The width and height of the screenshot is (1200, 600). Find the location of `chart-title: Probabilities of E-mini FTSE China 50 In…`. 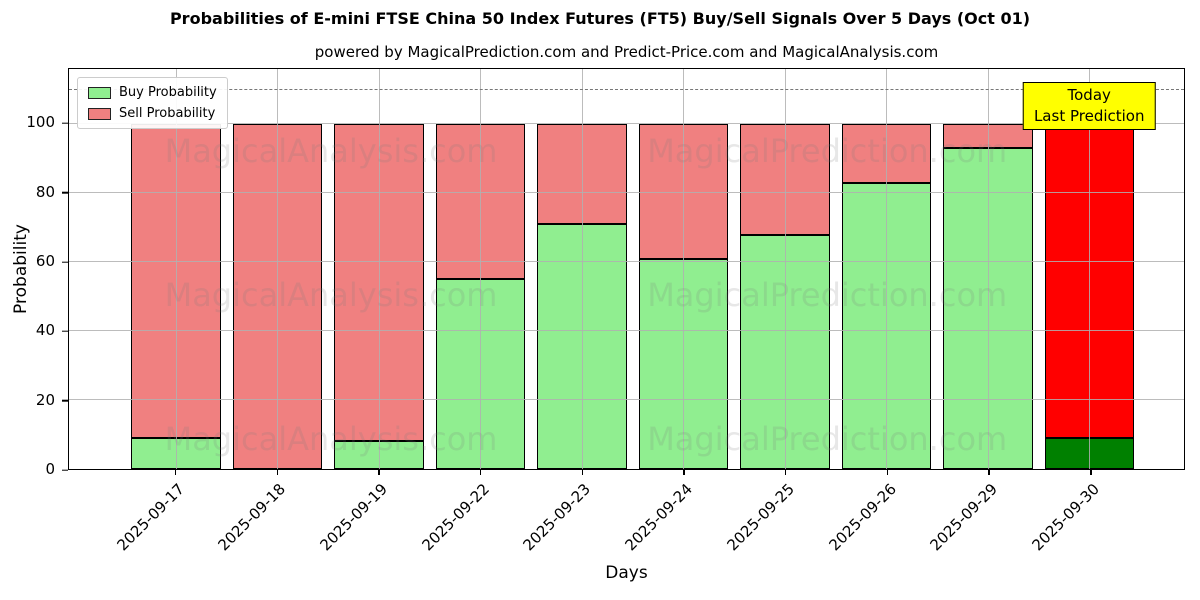

chart-title: Probabilities of E-mini FTSE China 50 In… is located at coordinates (600, 18).